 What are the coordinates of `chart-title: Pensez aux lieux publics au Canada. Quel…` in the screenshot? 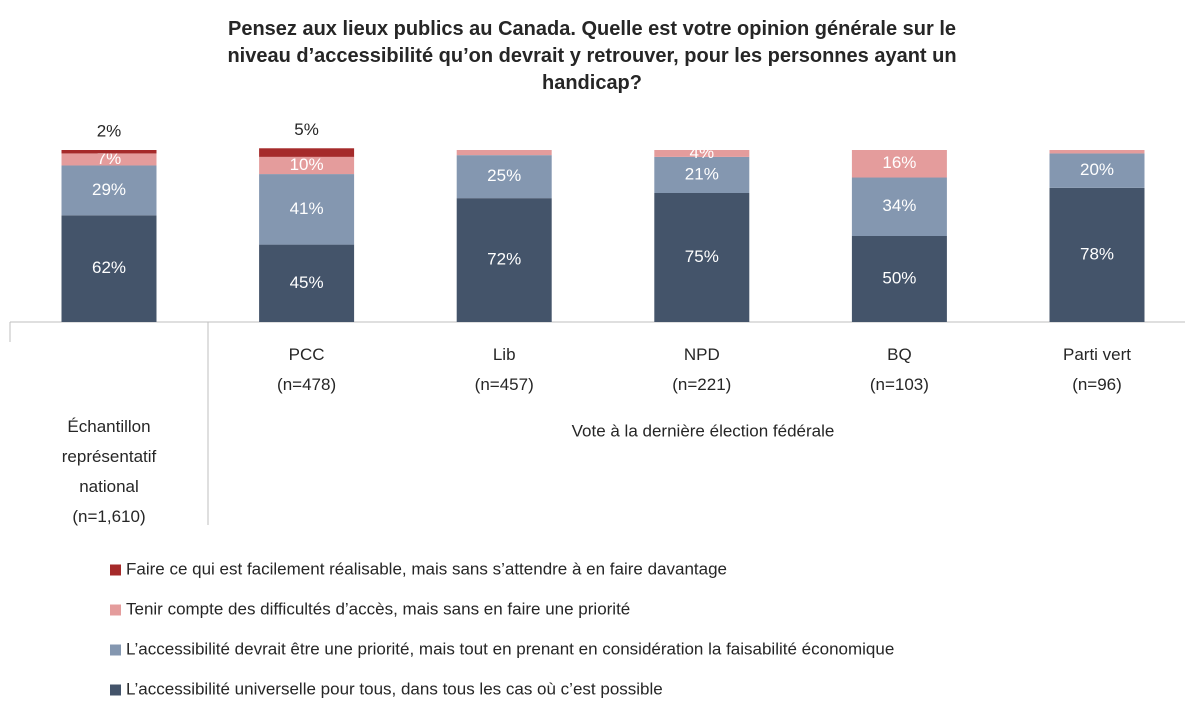 It's located at (591, 56).